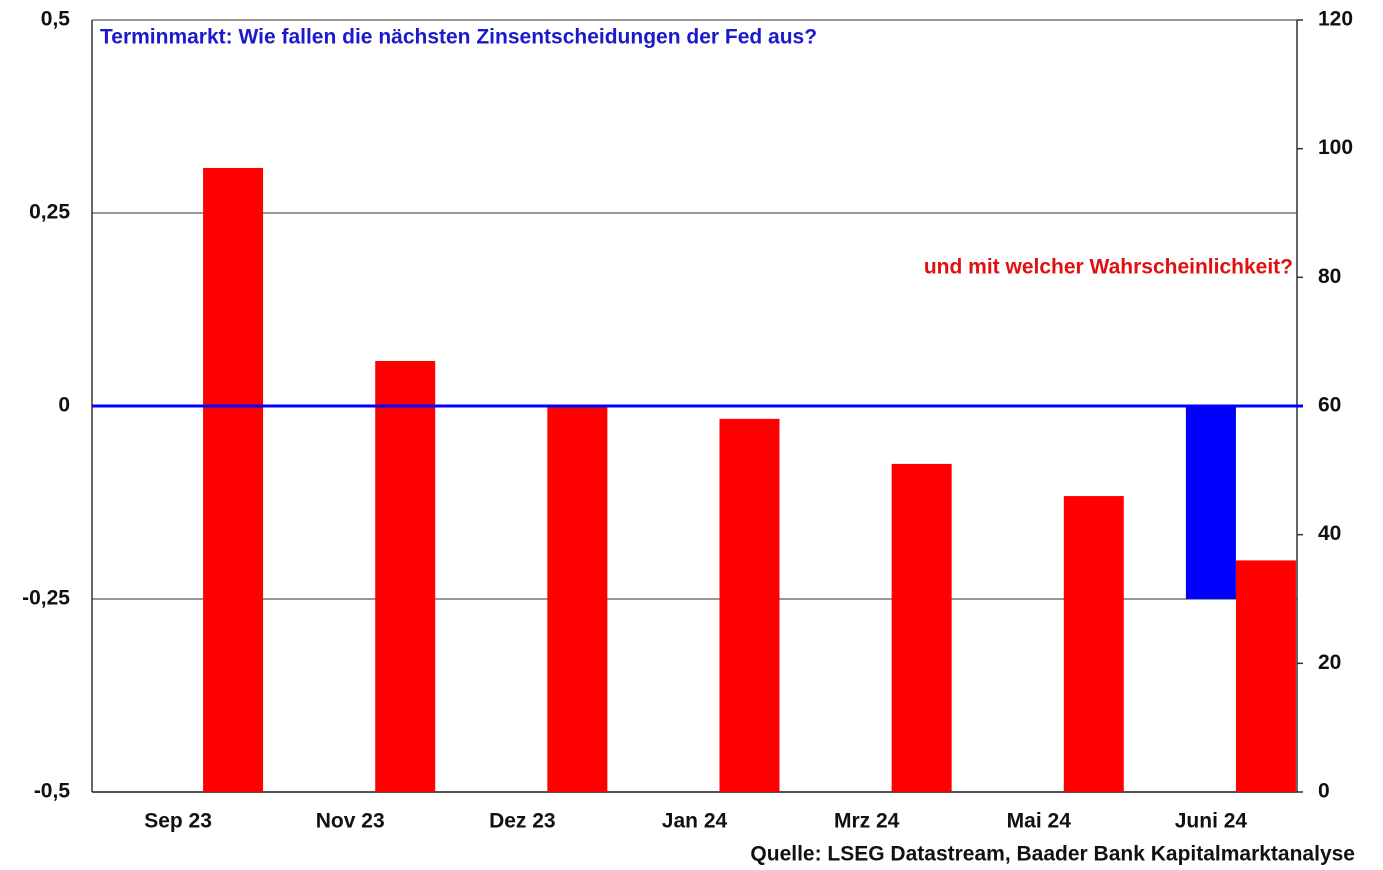  What do you see at coordinates (1329, 276) in the screenshot?
I see `y2-tick-label: 80` at bounding box center [1329, 276].